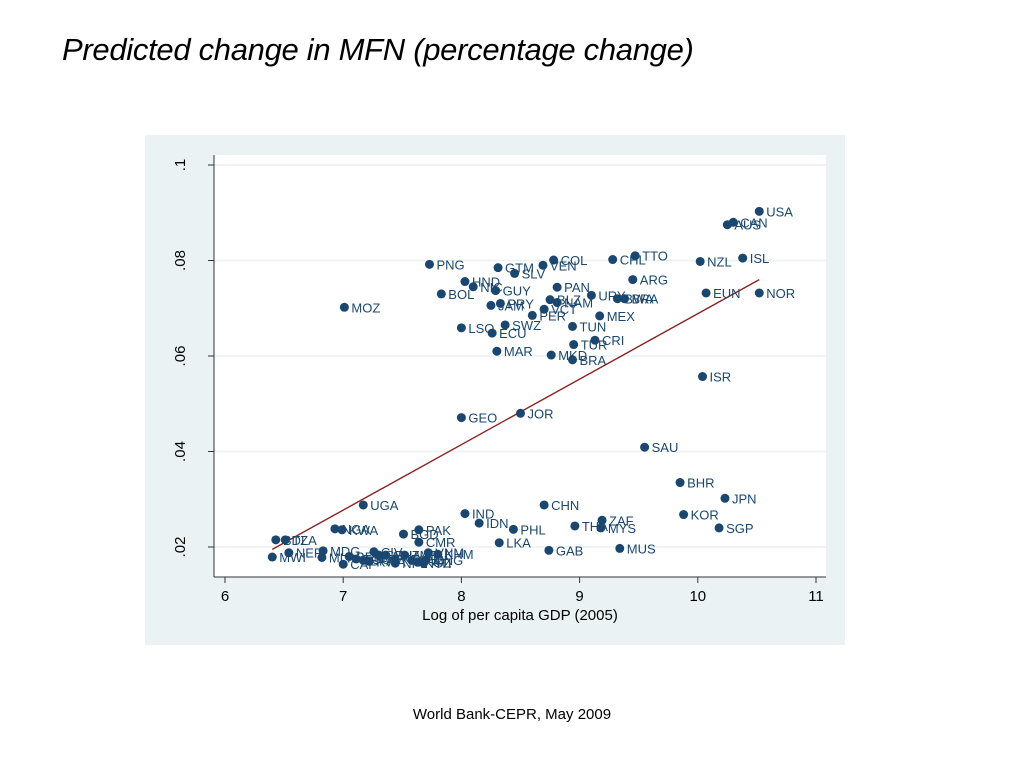  Describe the element at coordinates (180, 451) in the screenshot. I see `y-tick-label: .04` at that location.